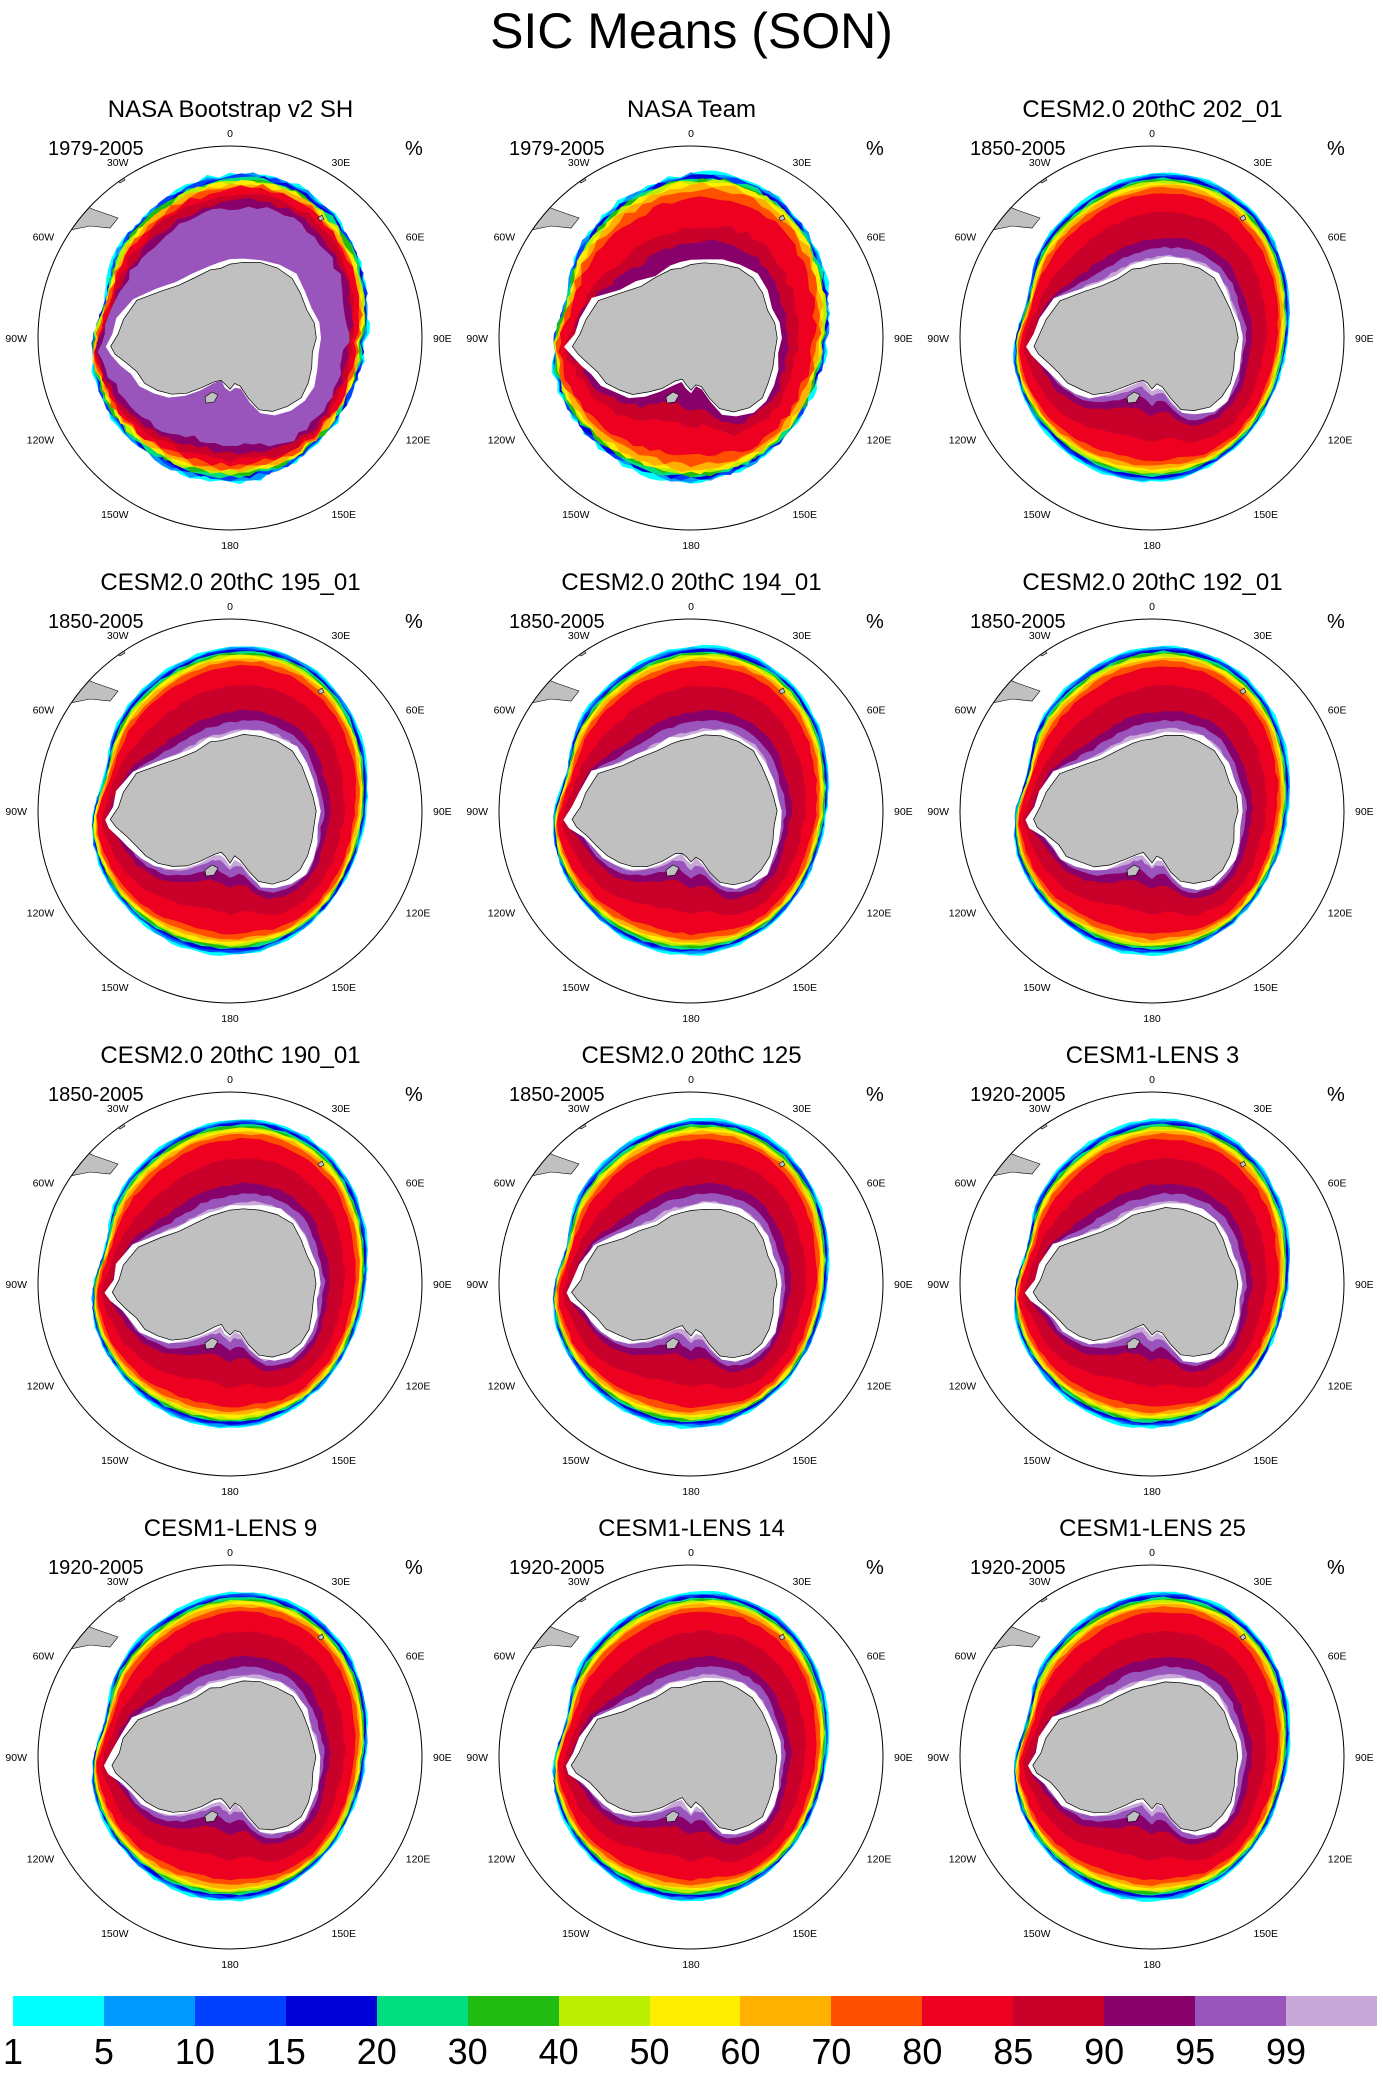 This screenshot has height=2082, width=1383. Describe the element at coordinates (1152, 134) in the screenshot. I see `longitude-label: 0` at that location.